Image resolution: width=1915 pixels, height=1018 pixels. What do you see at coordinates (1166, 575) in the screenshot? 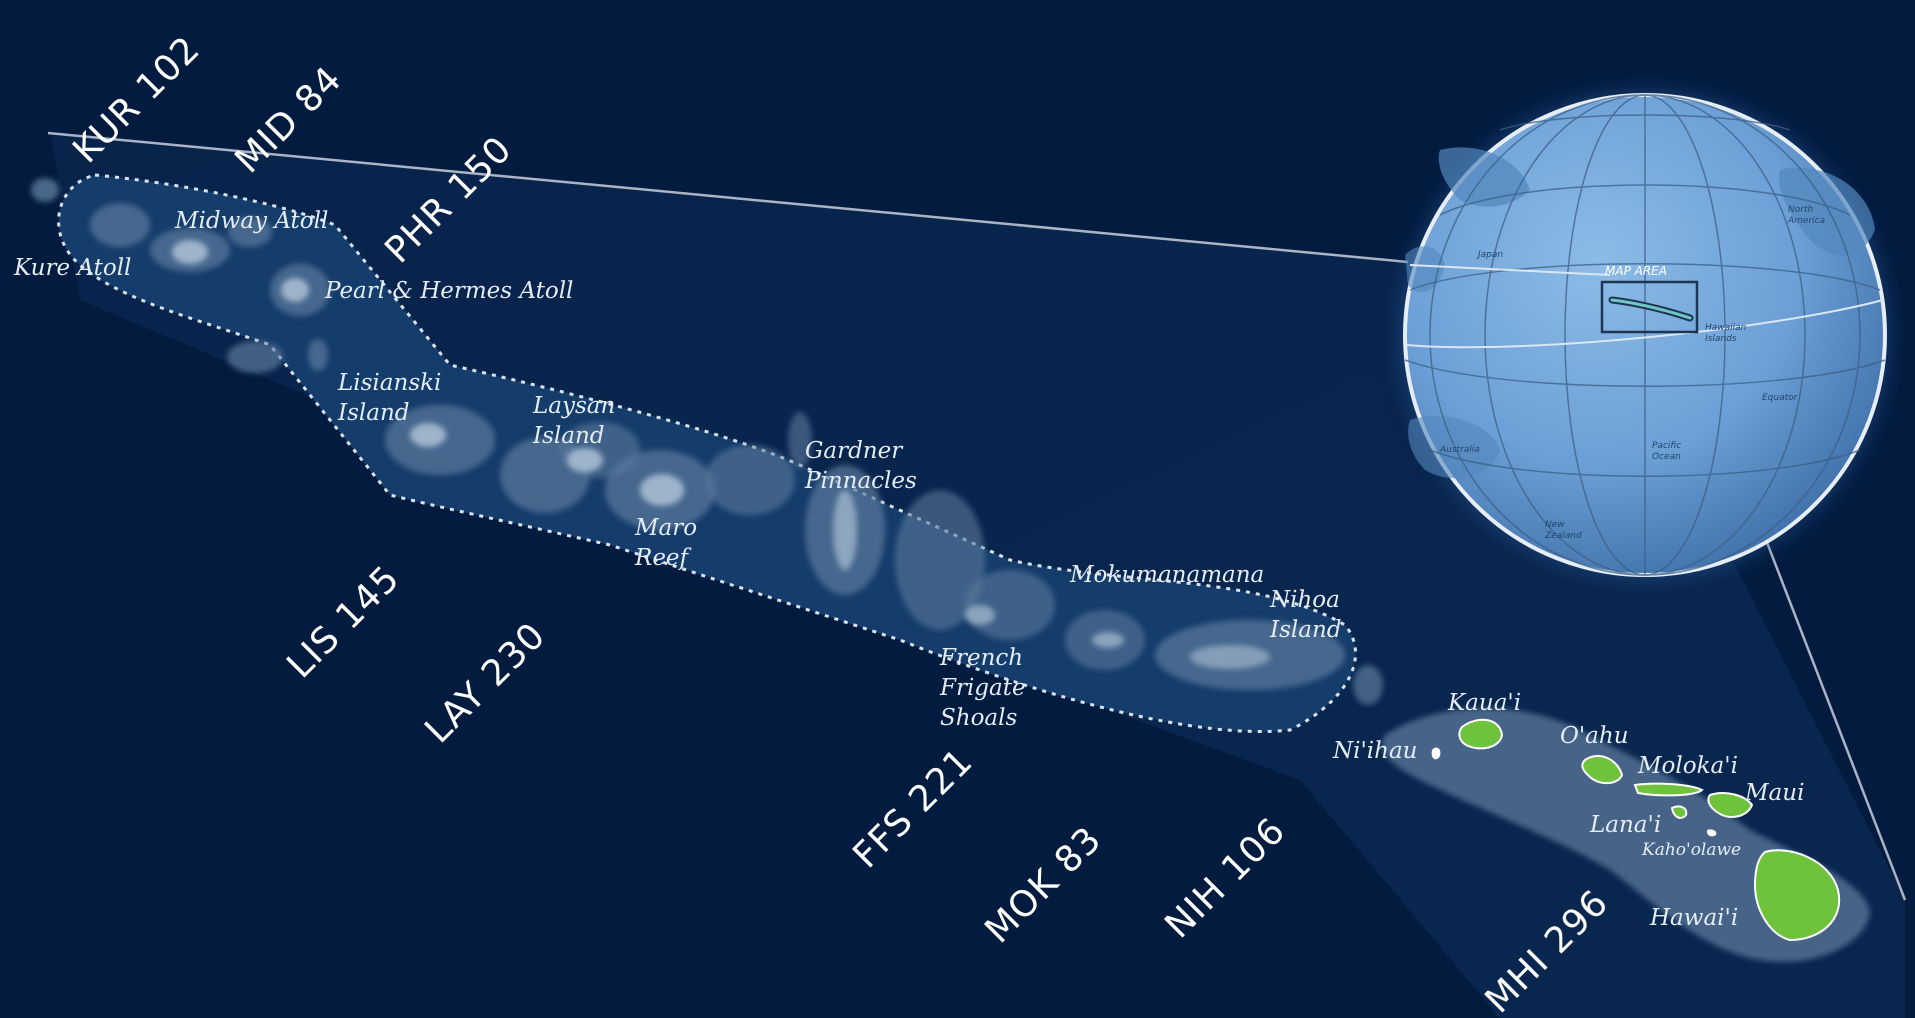
I see `label-mokumanamana: Mokumanamana` at bounding box center [1166, 575].